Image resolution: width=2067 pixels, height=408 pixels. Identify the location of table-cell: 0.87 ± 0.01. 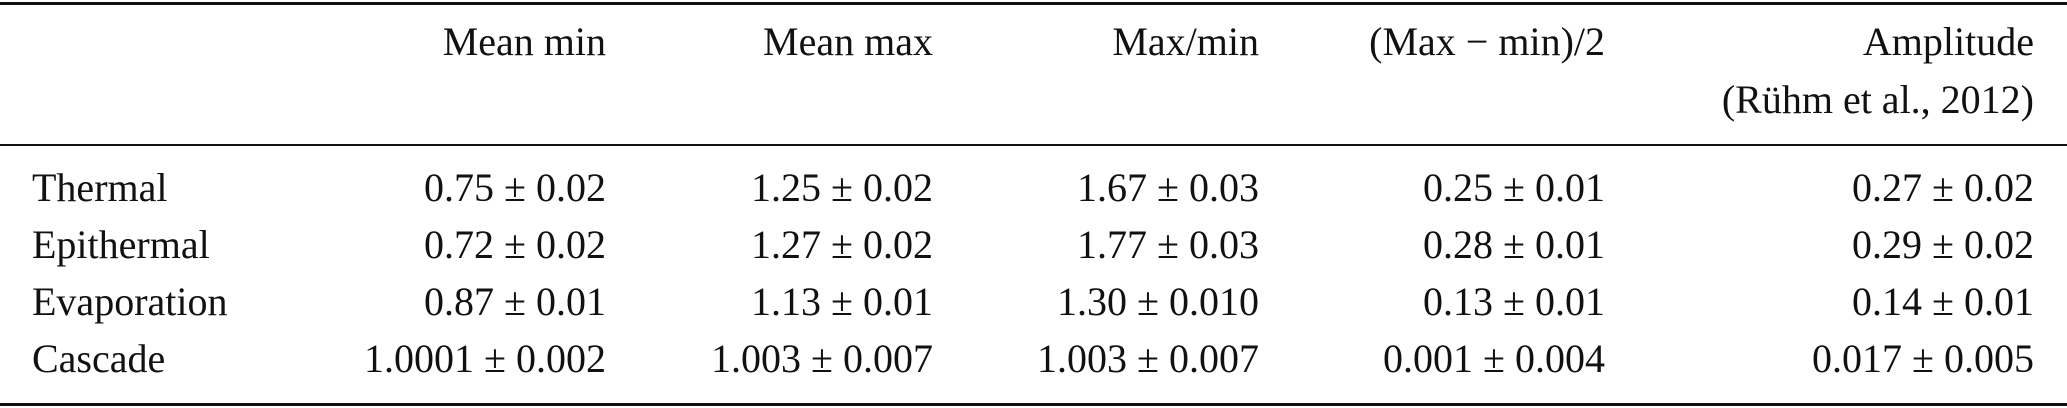
(515, 301).